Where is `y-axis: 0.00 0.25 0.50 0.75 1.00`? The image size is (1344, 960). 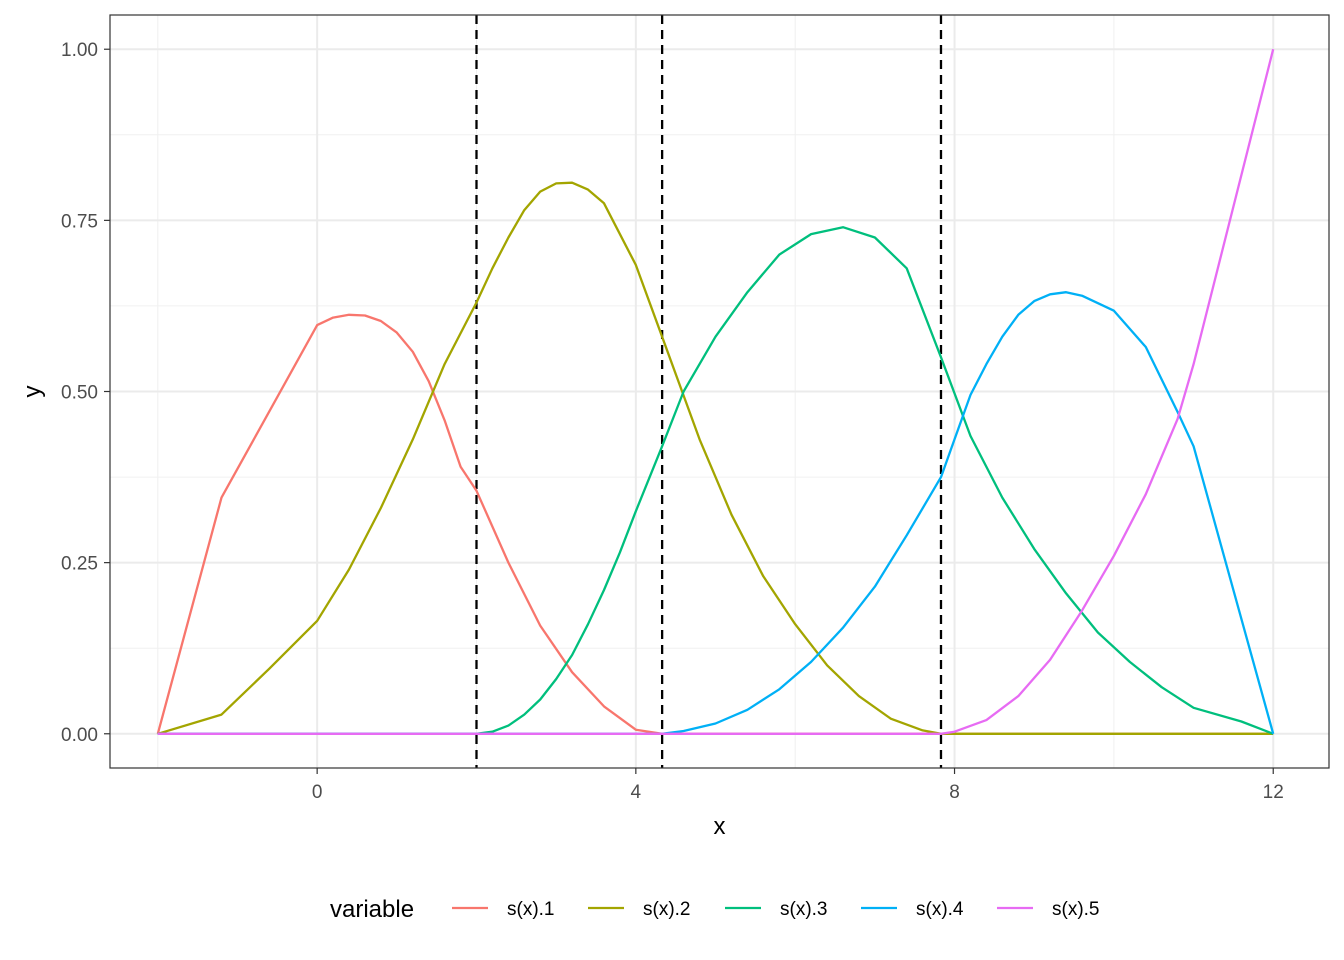 y-axis: 0.00 0.25 0.50 0.75 1.00 is located at coordinates (85, 393).